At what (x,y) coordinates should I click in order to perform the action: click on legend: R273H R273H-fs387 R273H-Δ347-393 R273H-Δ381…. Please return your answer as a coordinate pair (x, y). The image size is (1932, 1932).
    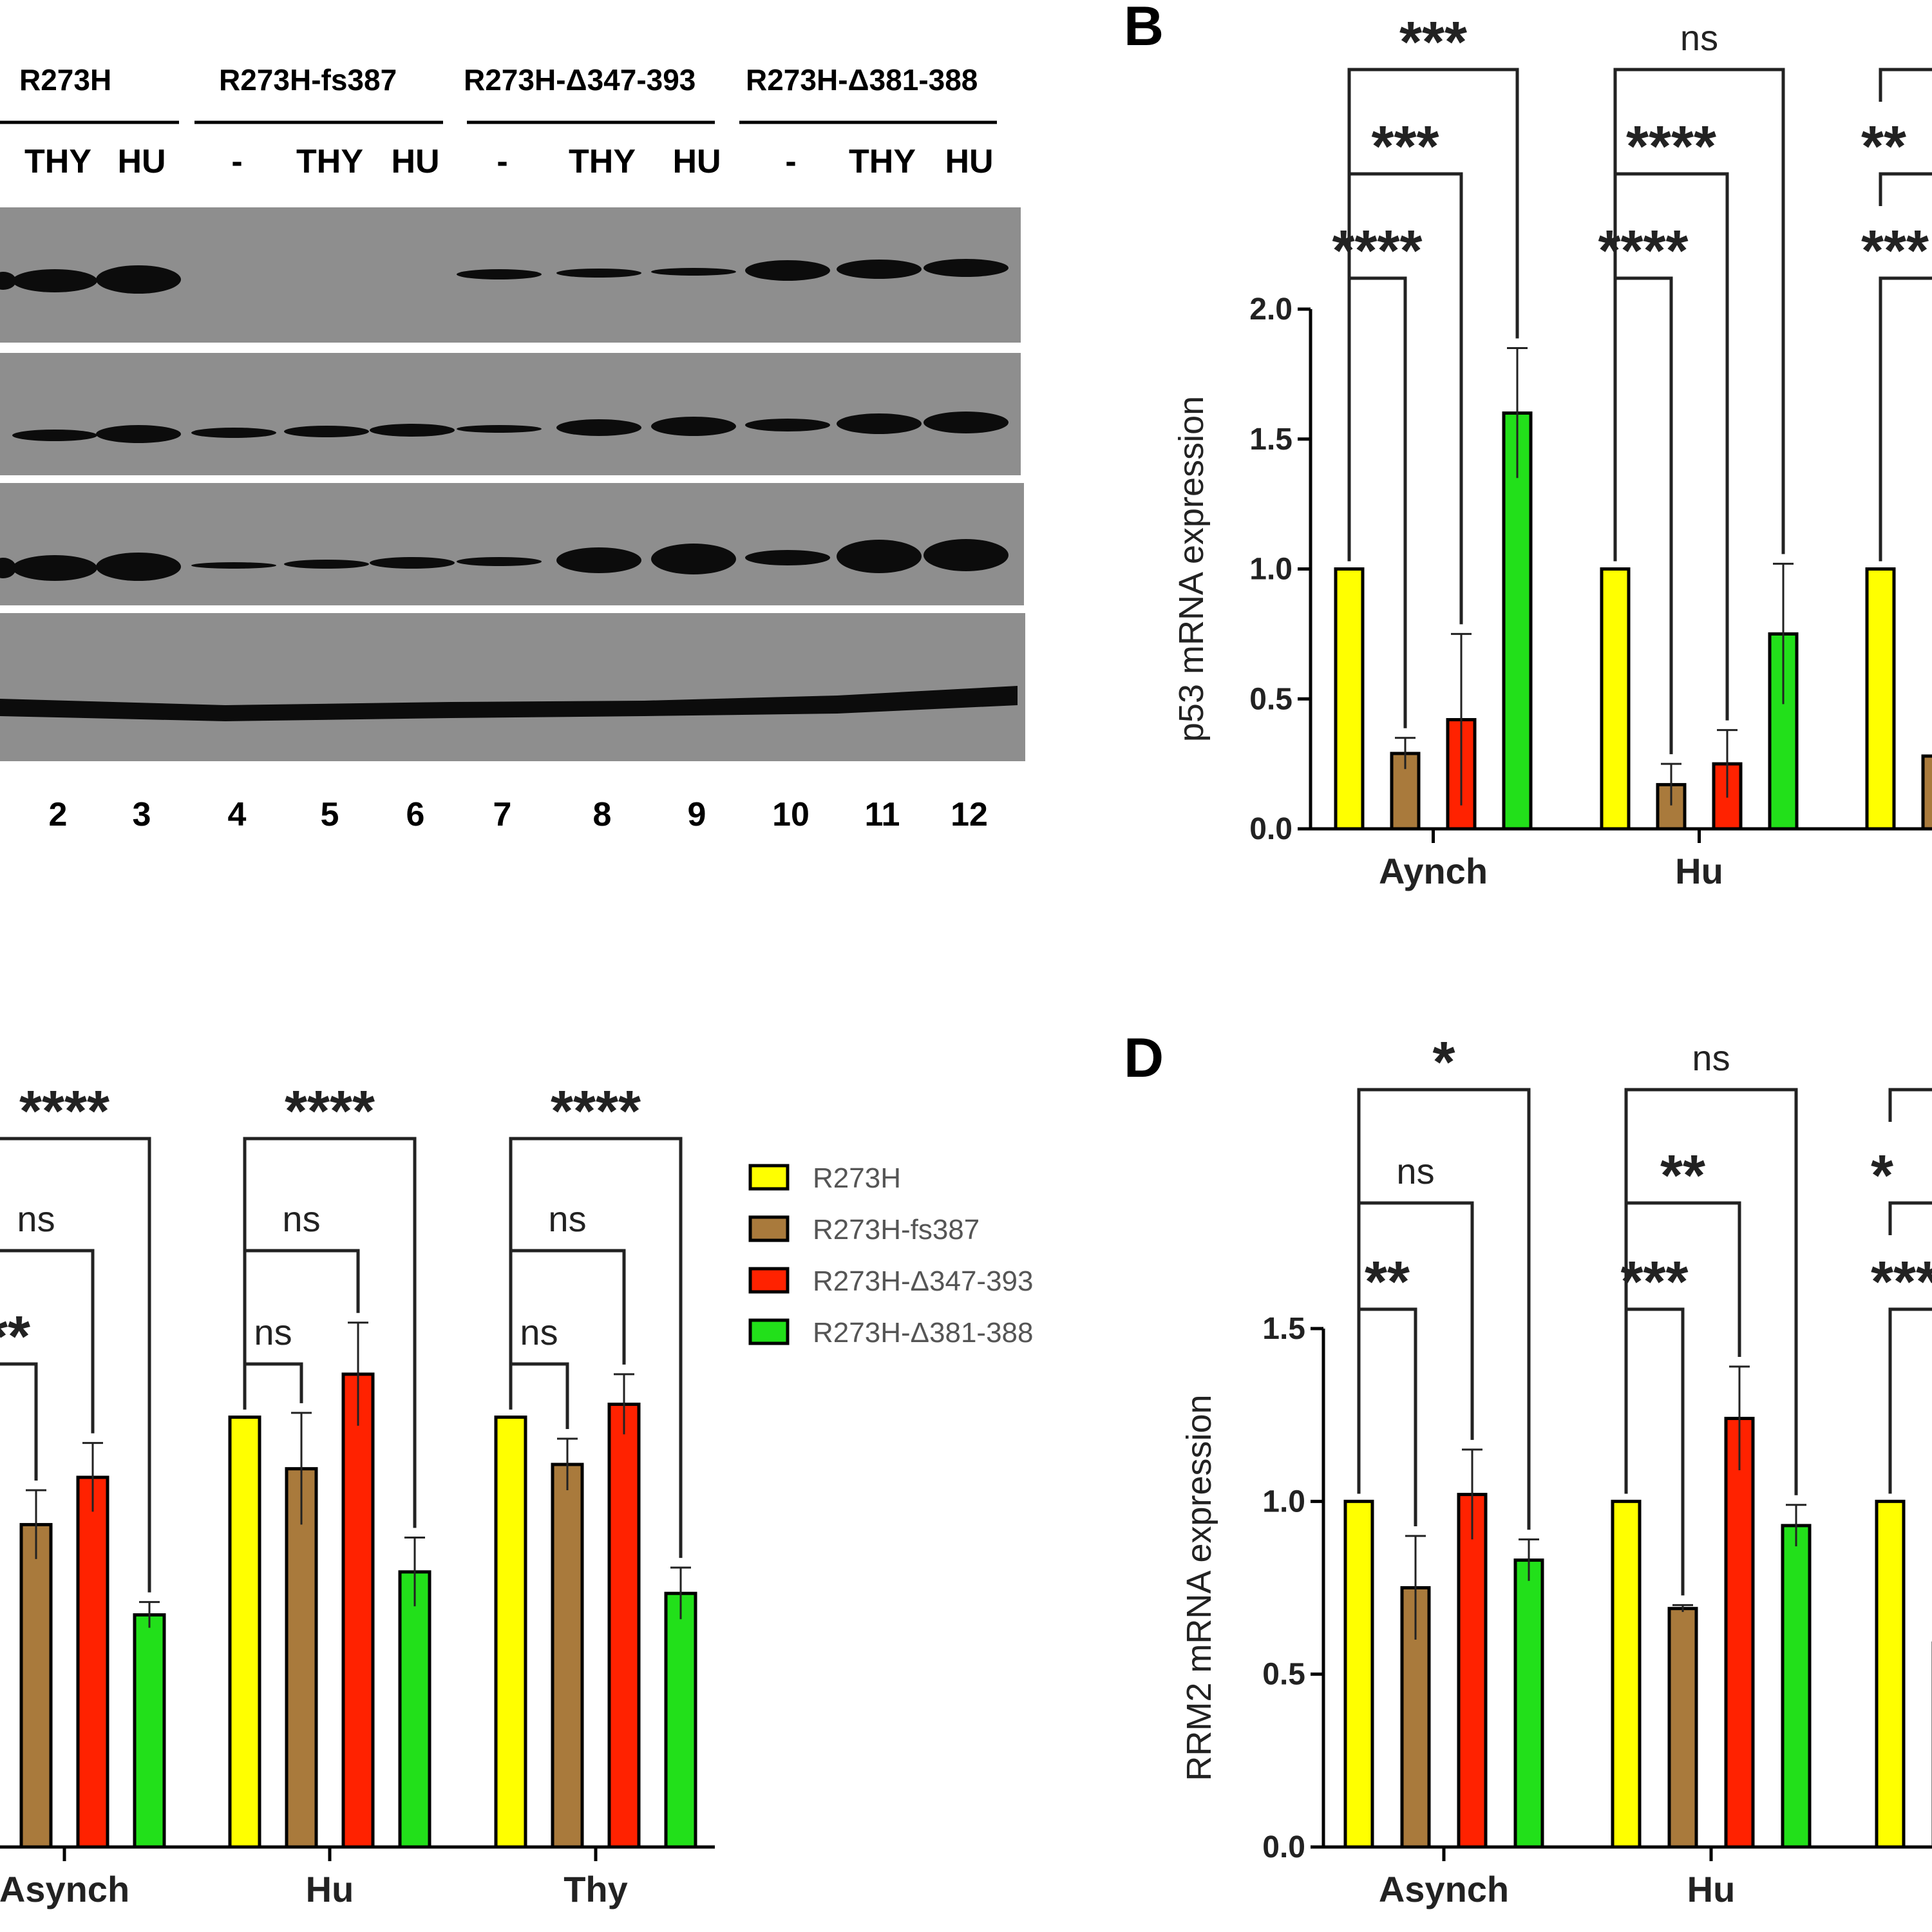
    Looking at the image, I should click on (890, 1255).